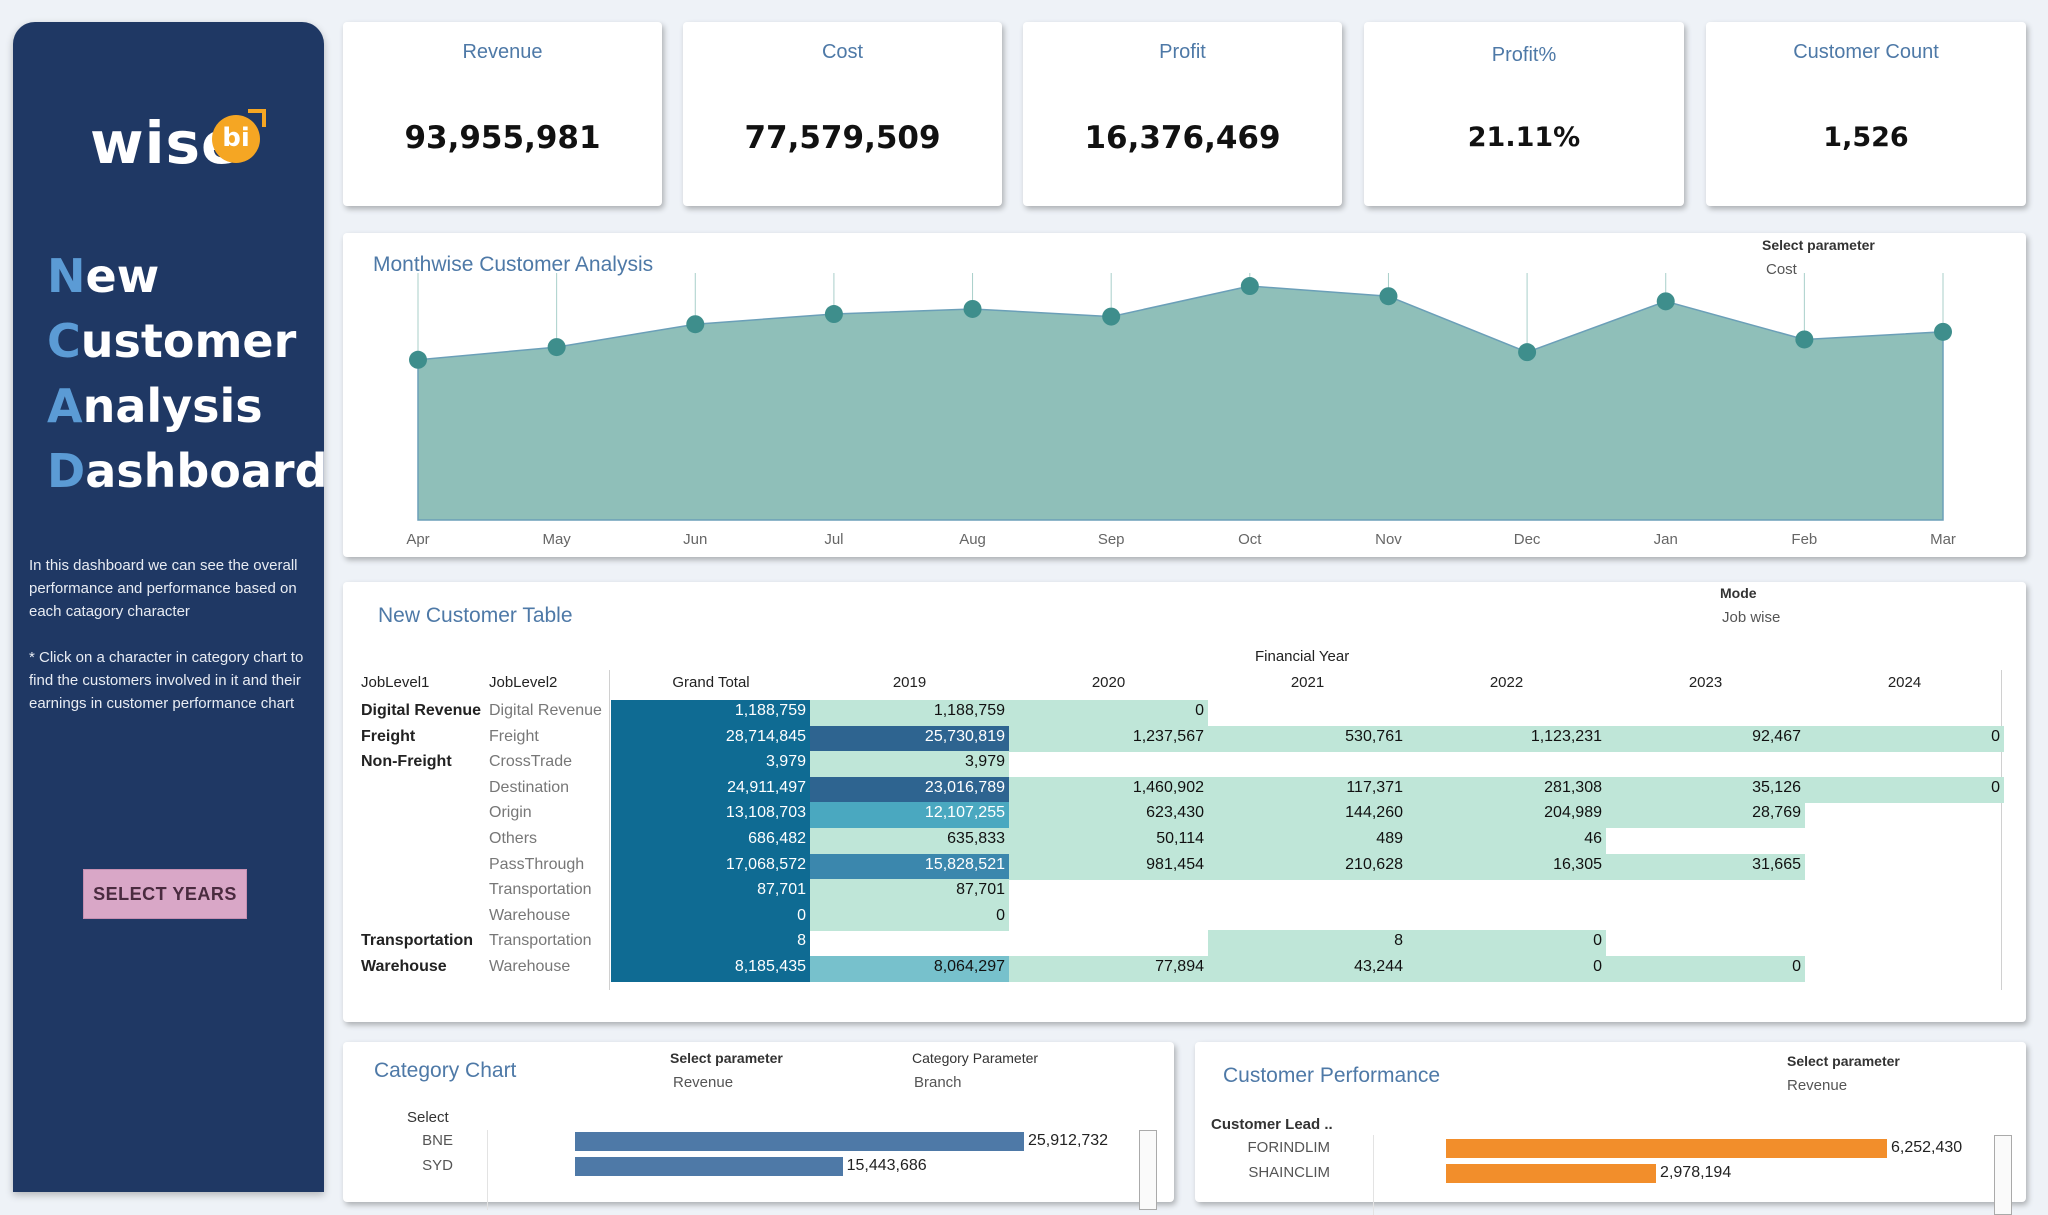  I want to click on table-cell: 43,244, so click(1307, 969).